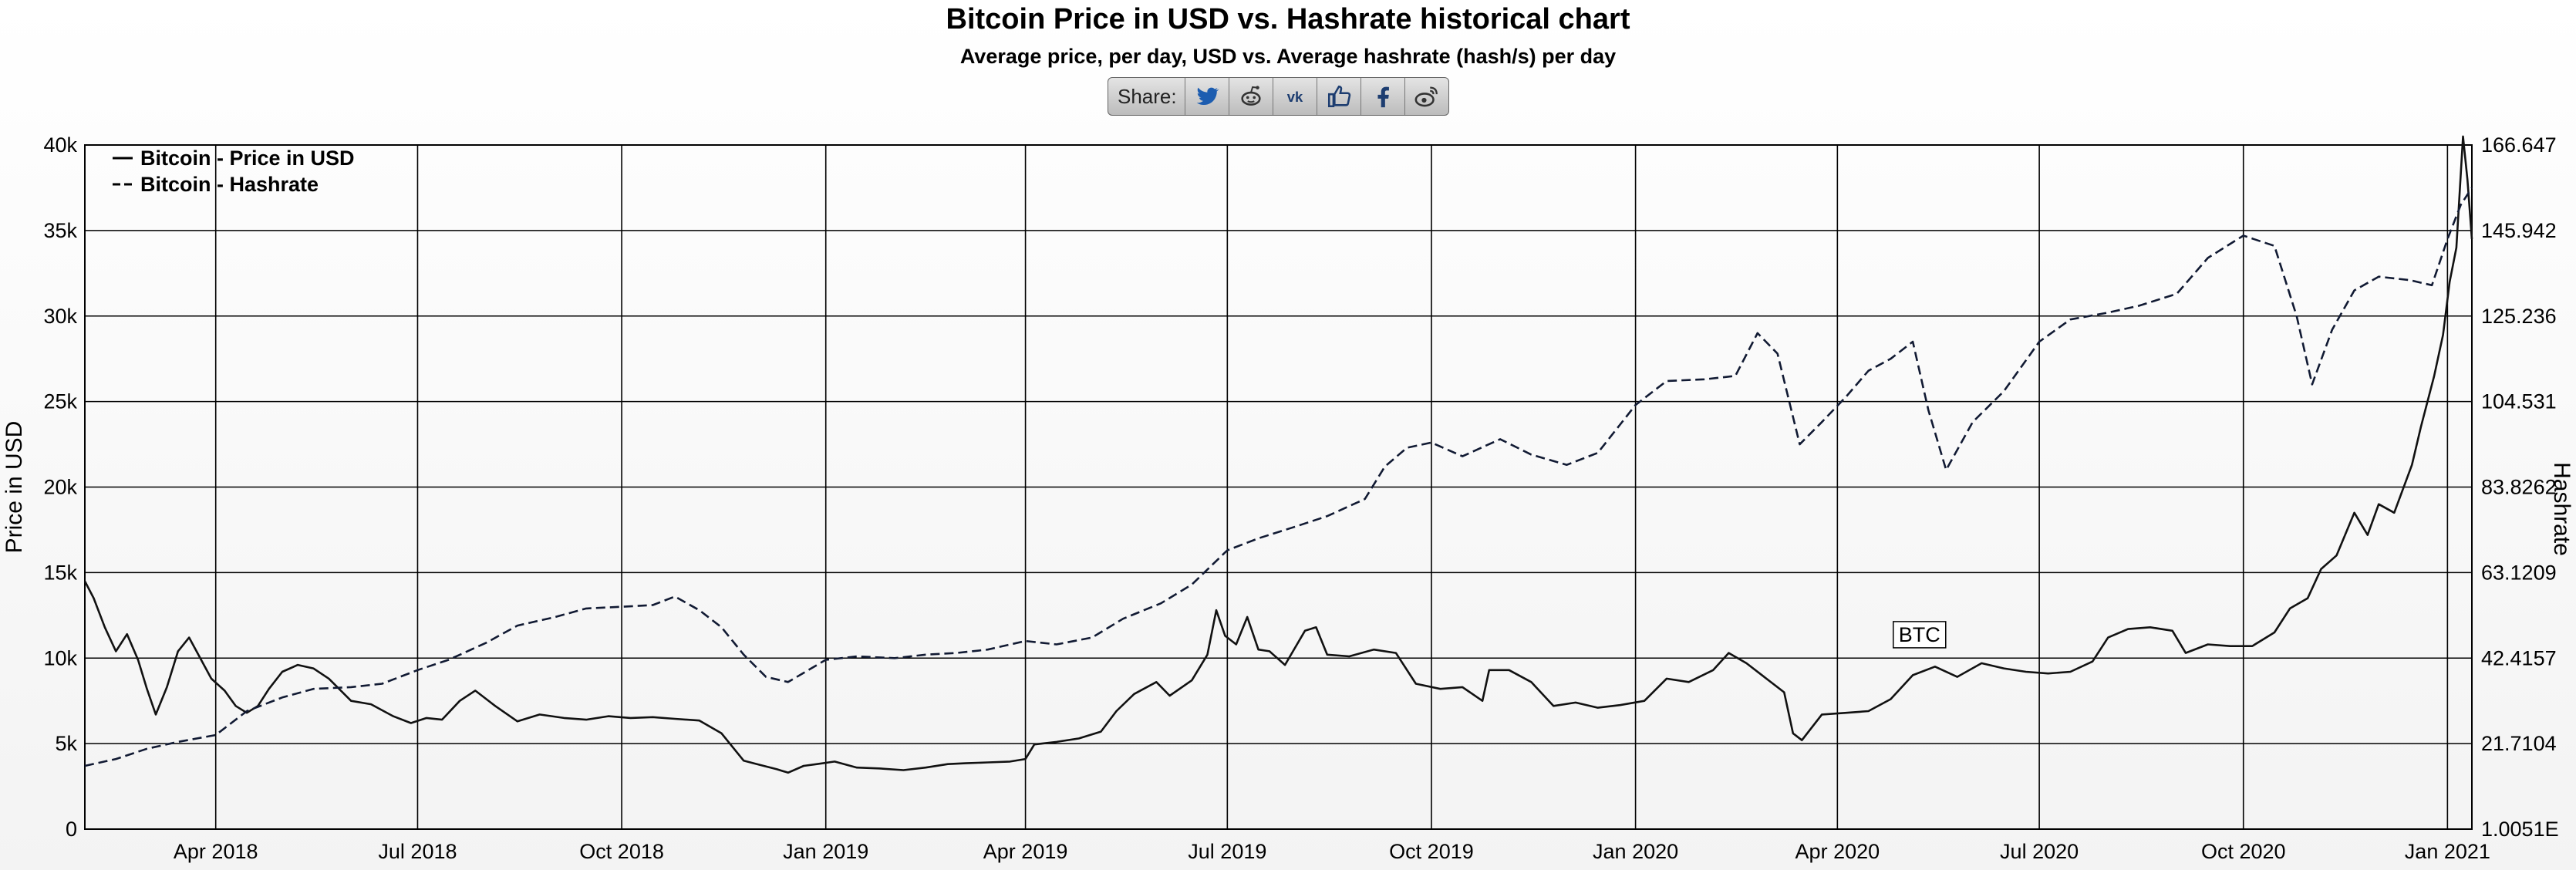 The width and height of the screenshot is (2576, 870). Describe the element at coordinates (14, 488) in the screenshot. I see `y-left-axis-label: Price in USD` at that location.